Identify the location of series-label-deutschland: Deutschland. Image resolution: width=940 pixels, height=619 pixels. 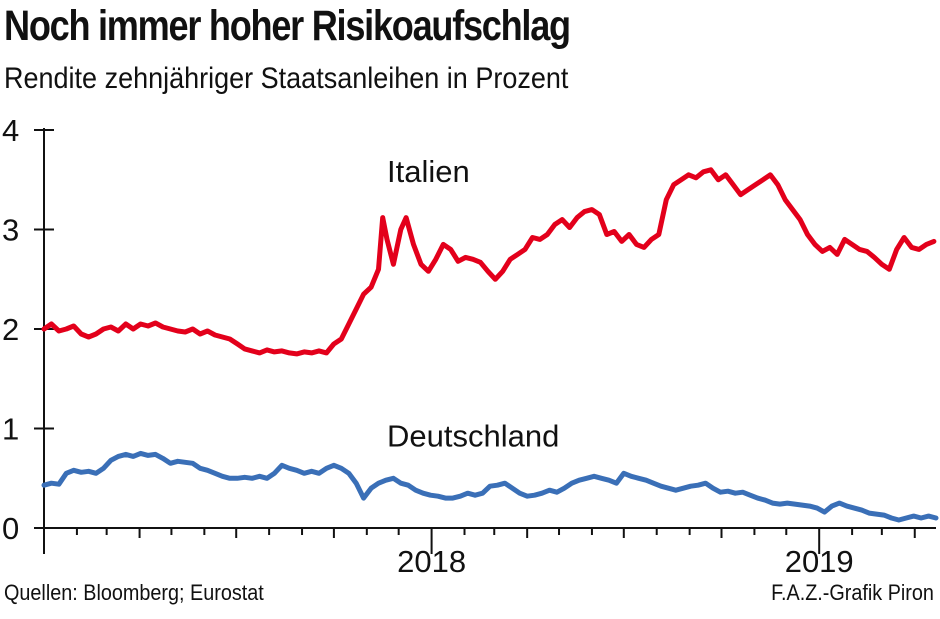
(473, 435).